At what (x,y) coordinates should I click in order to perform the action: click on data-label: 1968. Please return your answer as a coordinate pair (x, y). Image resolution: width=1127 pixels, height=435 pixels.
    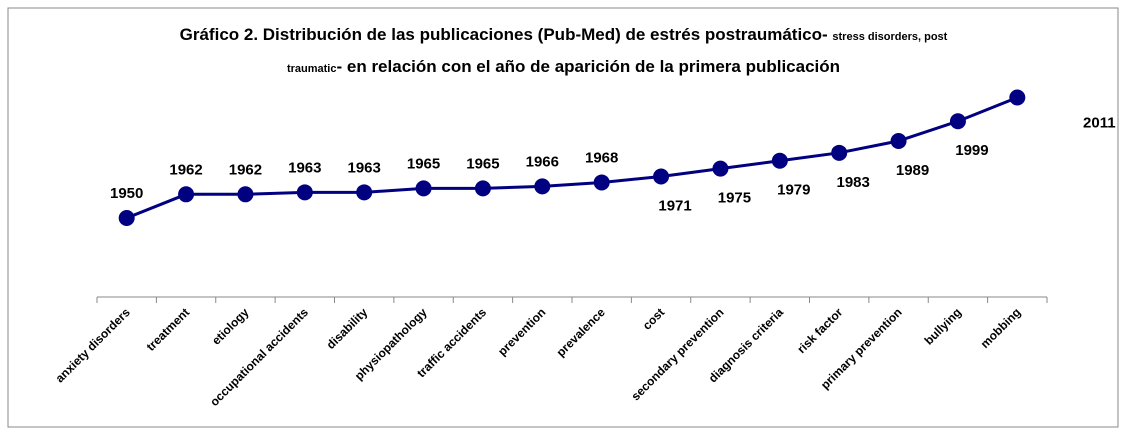
    Looking at the image, I should click on (601, 157).